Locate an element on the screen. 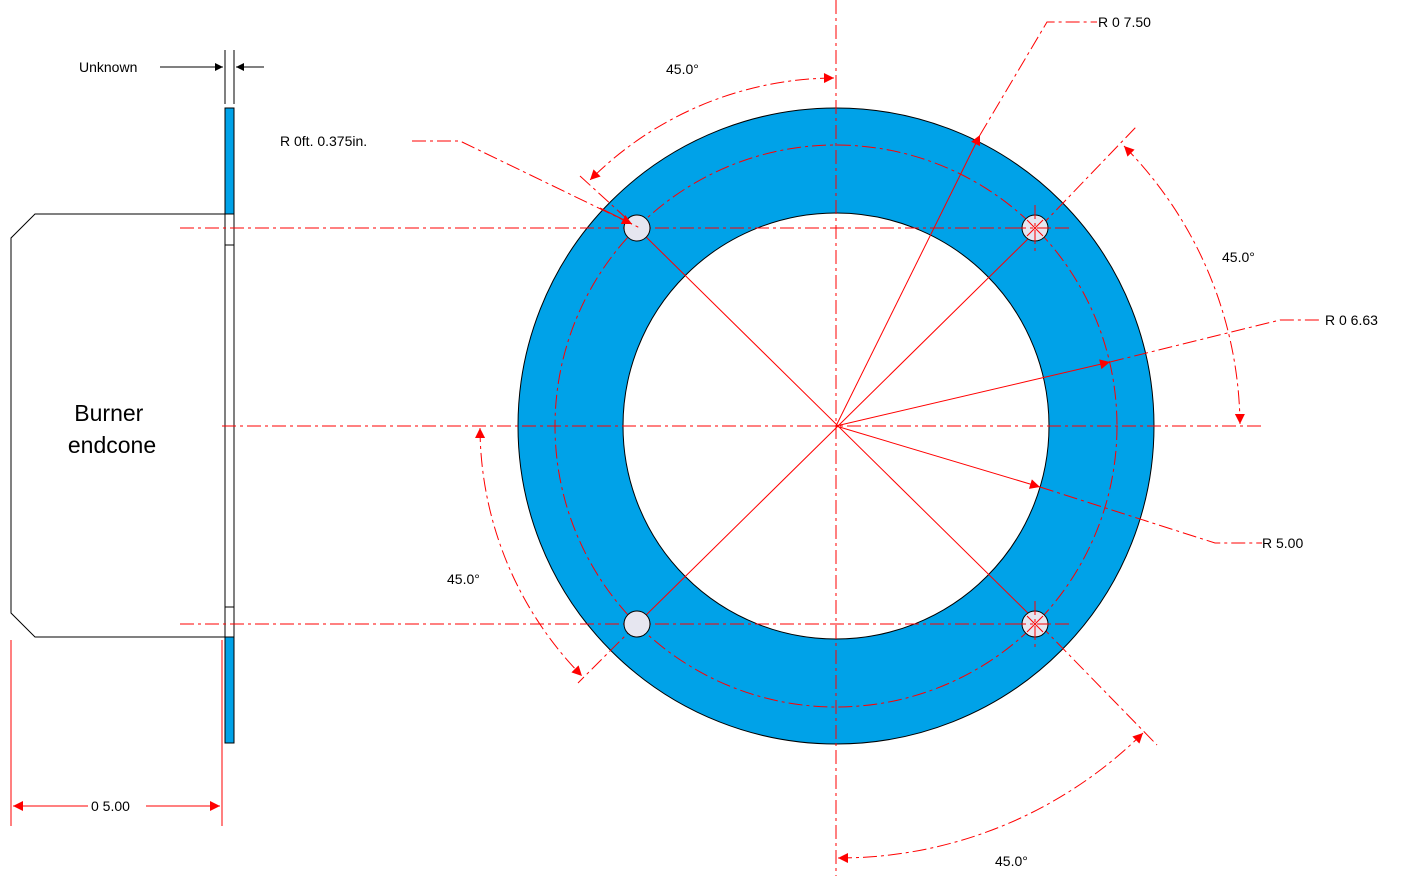 The height and width of the screenshot is (878, 1401). bolt-hole-top-left is located at coordinates (637, 228).